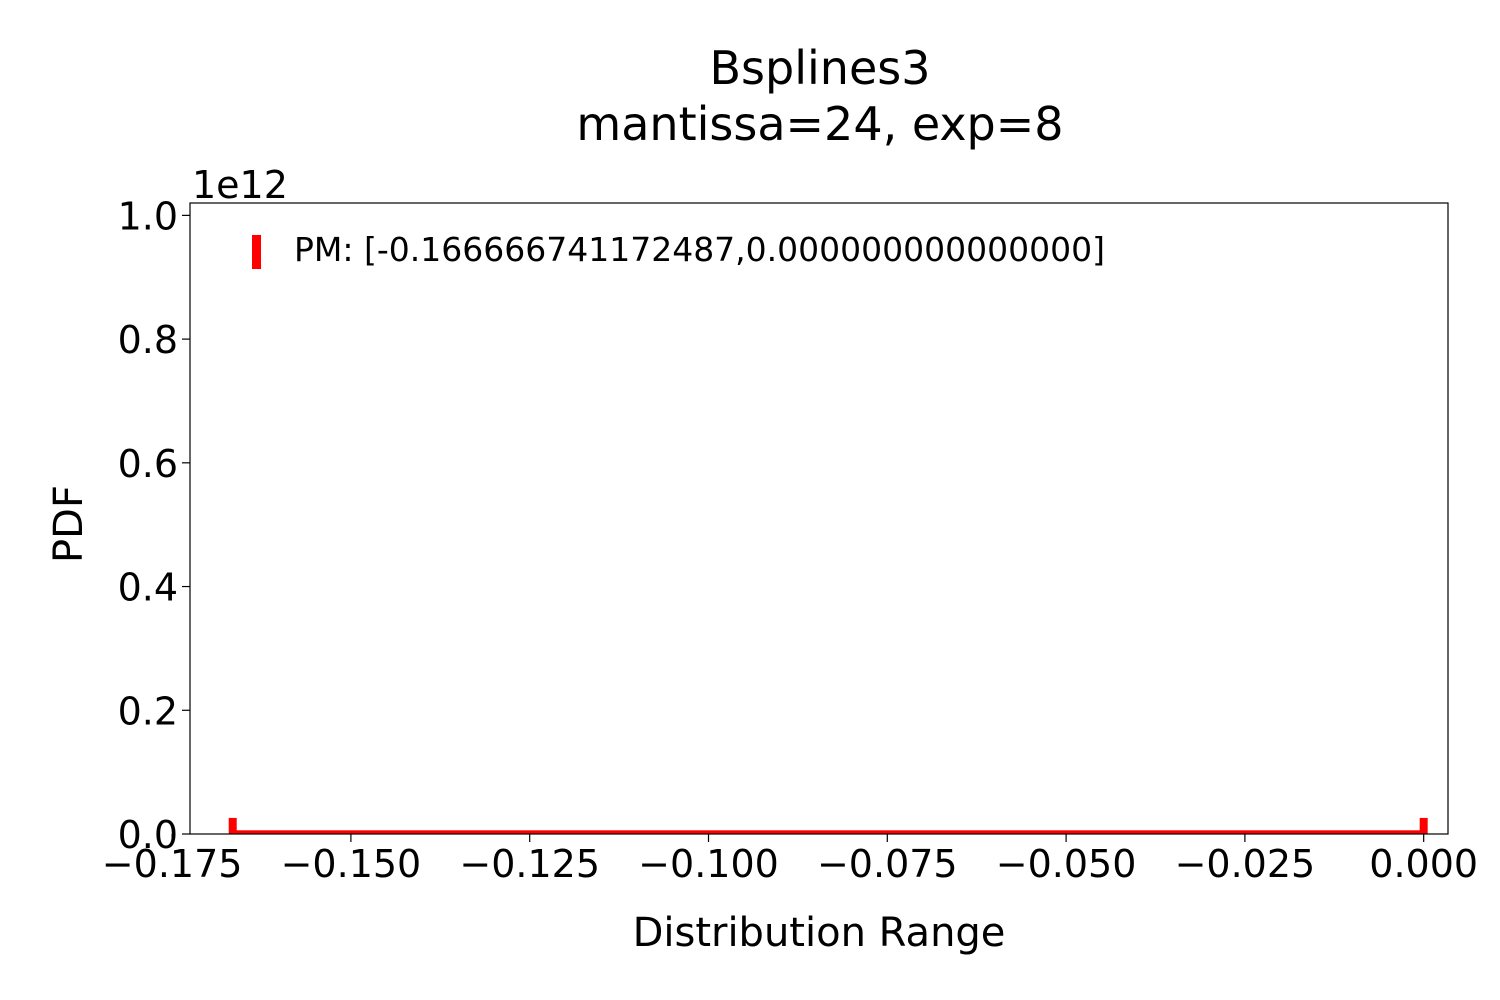 Image resolution: width=1500 pixels, height=1000 pixels. Describe the element at coordinates (1066, 864) in the screenshot. I see `x-tick-label: −0.050` at that location.